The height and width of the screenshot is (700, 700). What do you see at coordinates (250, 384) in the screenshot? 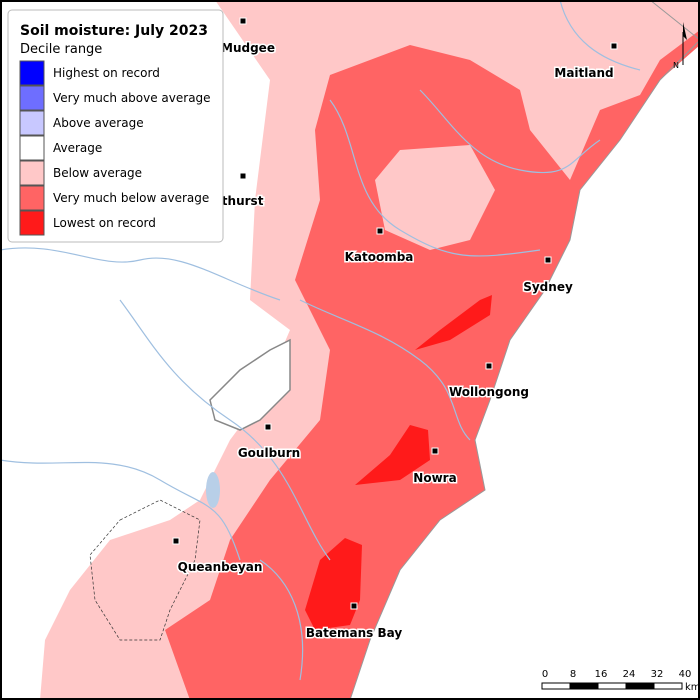
I see `region-average` at bounding box center [250, 384].